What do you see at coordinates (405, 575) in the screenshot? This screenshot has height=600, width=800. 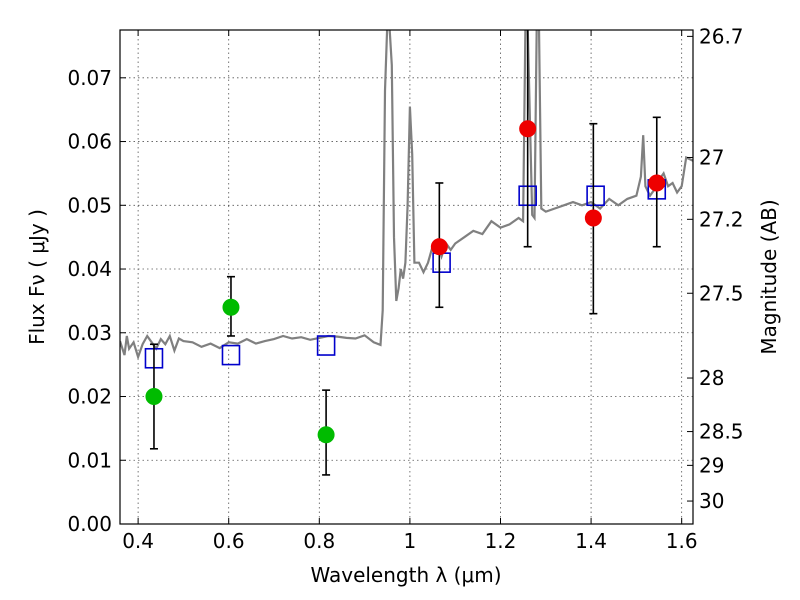 I see `x-axis-label: Wavelength λ (μm)` at bounding box center [405, 575].